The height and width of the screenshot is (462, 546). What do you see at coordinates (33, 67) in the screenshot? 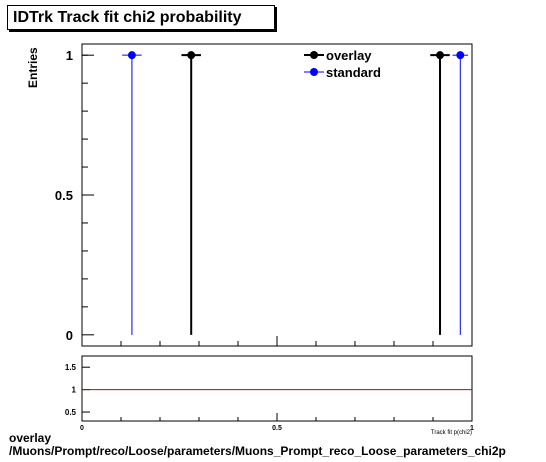
I see `y-axis-label: Entries` at bounding box center [33, 67].